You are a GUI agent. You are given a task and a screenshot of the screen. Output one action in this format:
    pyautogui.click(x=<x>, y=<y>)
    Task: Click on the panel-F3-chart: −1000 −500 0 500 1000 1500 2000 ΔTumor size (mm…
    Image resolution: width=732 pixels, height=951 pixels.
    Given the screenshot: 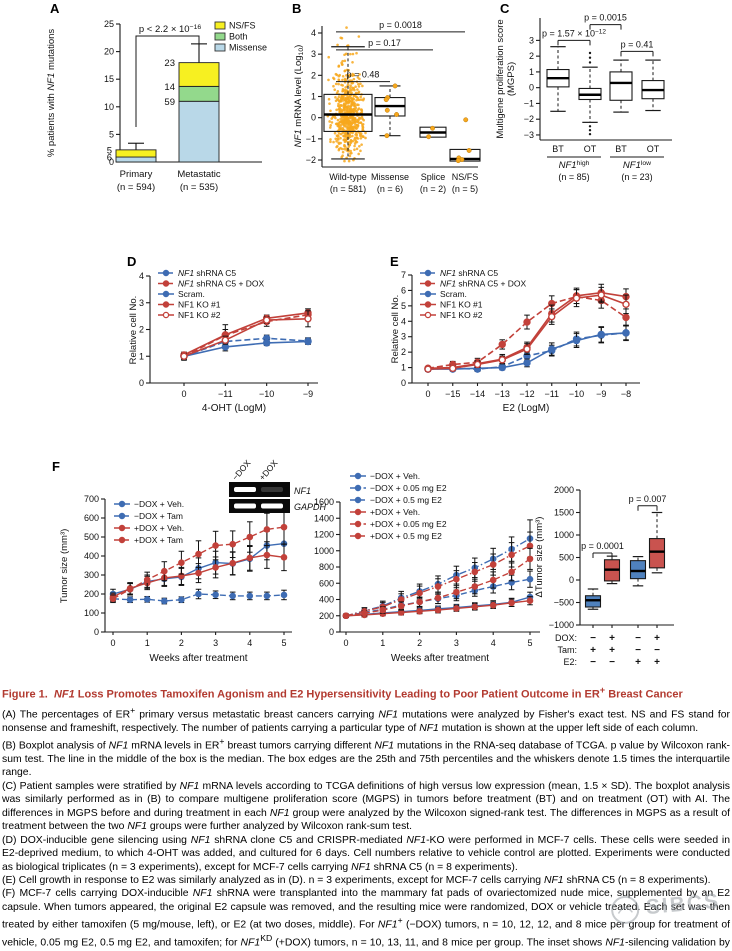 What is the action you would take?
    pyautogui.click(x=604, y=576)
    